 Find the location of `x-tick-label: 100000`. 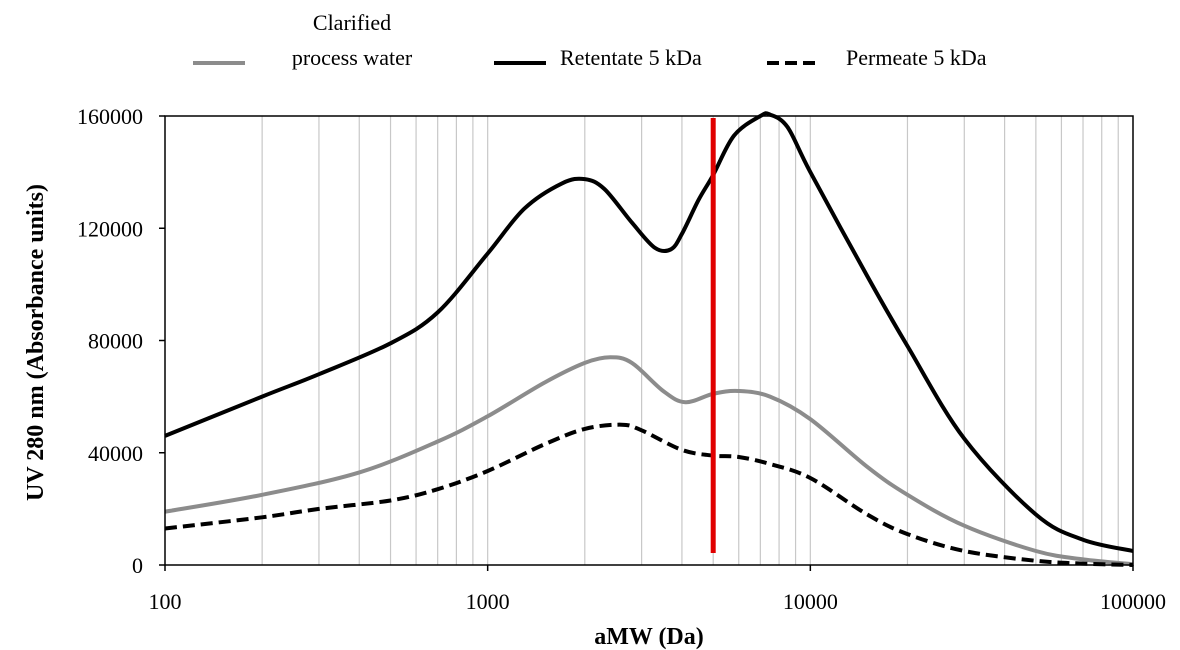

x-tick-label: 100000 is located at coordinates (1133, 601).